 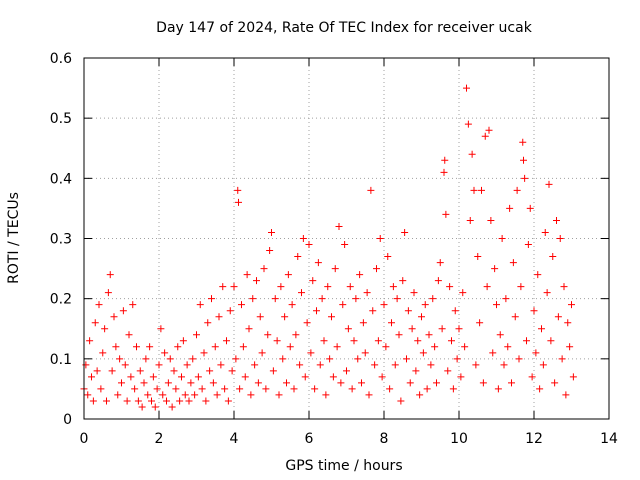 What do you see at coordinates (309, 439) in the screenshot?
I see `x-tick-label: 6` at bounding box center [309, 439].